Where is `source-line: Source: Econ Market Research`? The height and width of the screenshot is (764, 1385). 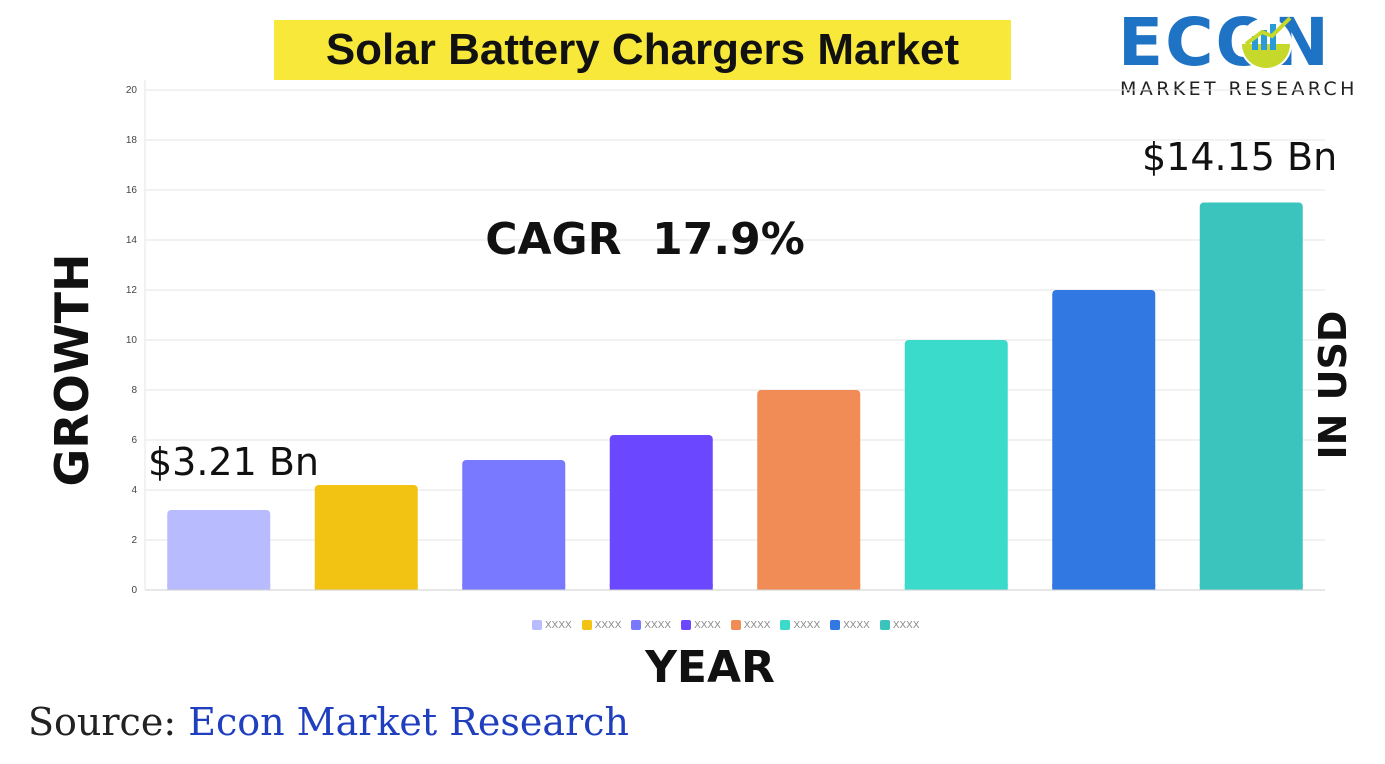 source-line: Source: Econ Market Research is located at coordinates (328, 722).